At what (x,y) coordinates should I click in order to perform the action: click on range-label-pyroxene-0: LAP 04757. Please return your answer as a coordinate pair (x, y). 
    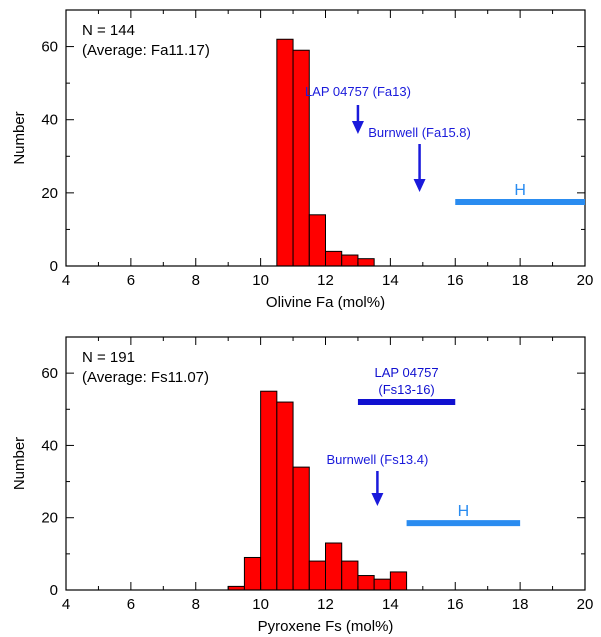
    Looking at the image, I should click on (407, 372).